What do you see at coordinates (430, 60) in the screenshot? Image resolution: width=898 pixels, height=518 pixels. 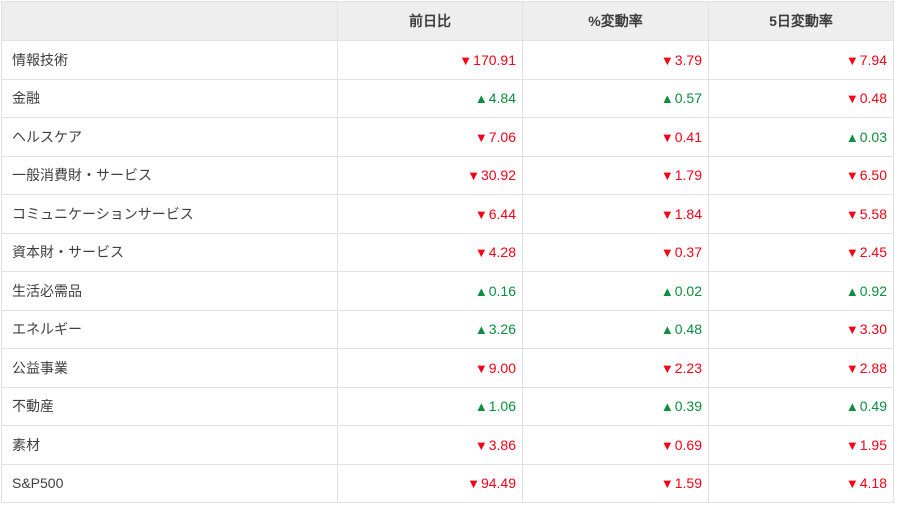 I see `day-change-cell: ▼170.91` at bounding box center [430, 60].